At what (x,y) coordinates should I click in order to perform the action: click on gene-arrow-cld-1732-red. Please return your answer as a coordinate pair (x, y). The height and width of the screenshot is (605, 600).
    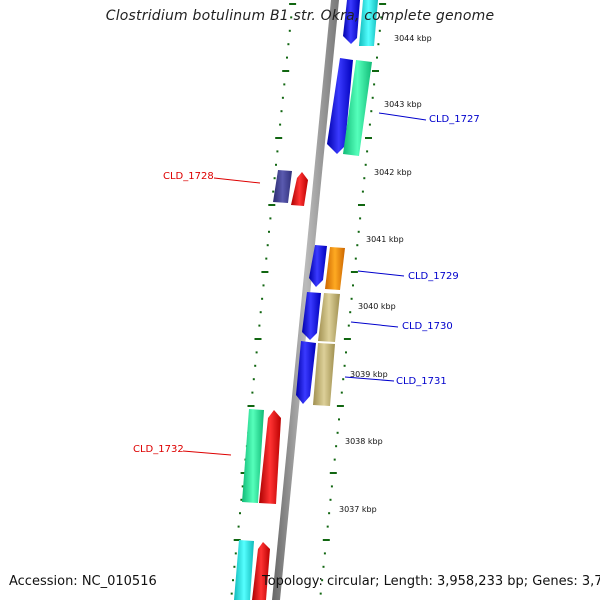
    Looking at the image, I should click on (270, 457).